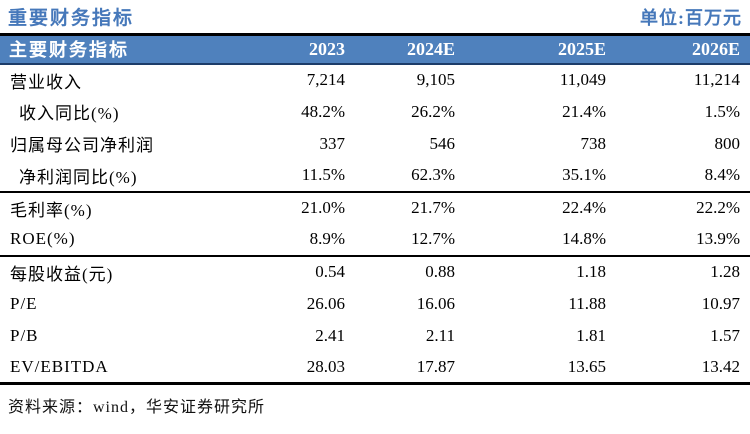 The image size is (750, 434). Describe the element at coordinates (375, 176) in the screenshot. I see `table-row: 净利润同比(%) 11.5% 62.3% 35.1% 8.4%` at that location.